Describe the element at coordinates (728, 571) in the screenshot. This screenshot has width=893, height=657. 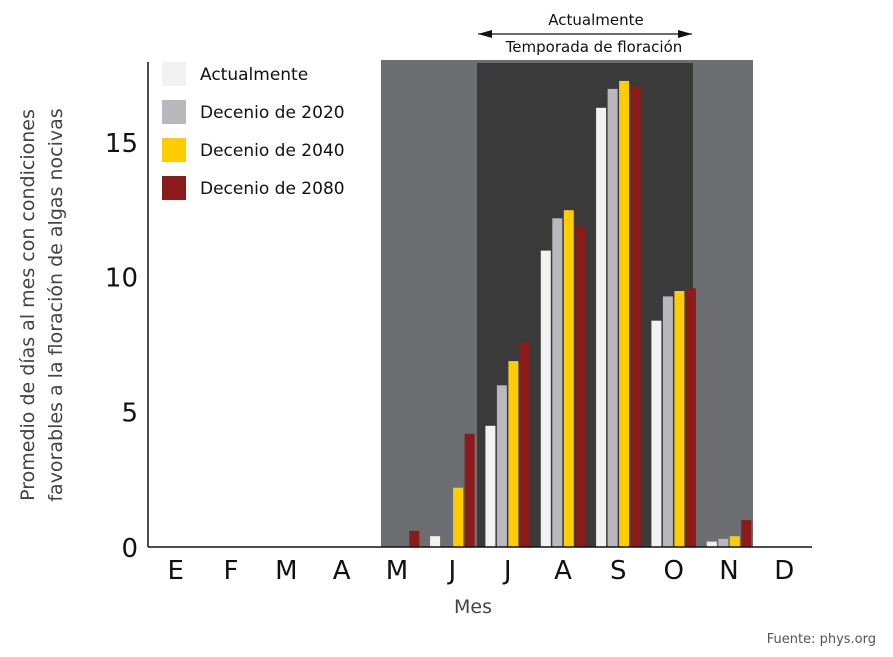
I see `x-tick-label-11: N` at that location.